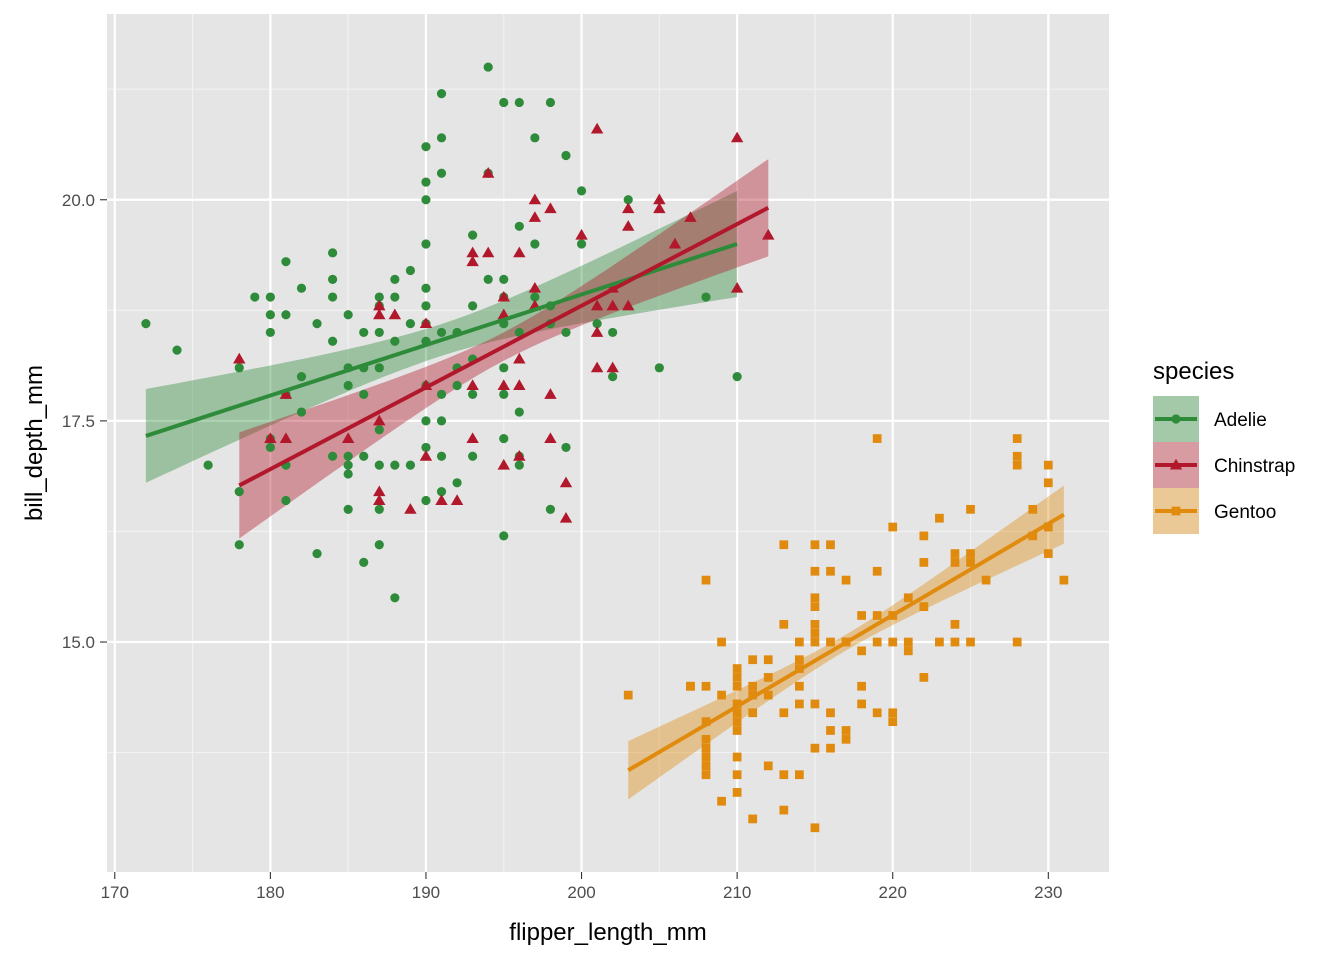 This screenshot has width=1344, height=960. What do you see at coordinates (1048, 892) in the screenshot?
I see `x-tick-label: 230` at bounding box center [1048, 892].